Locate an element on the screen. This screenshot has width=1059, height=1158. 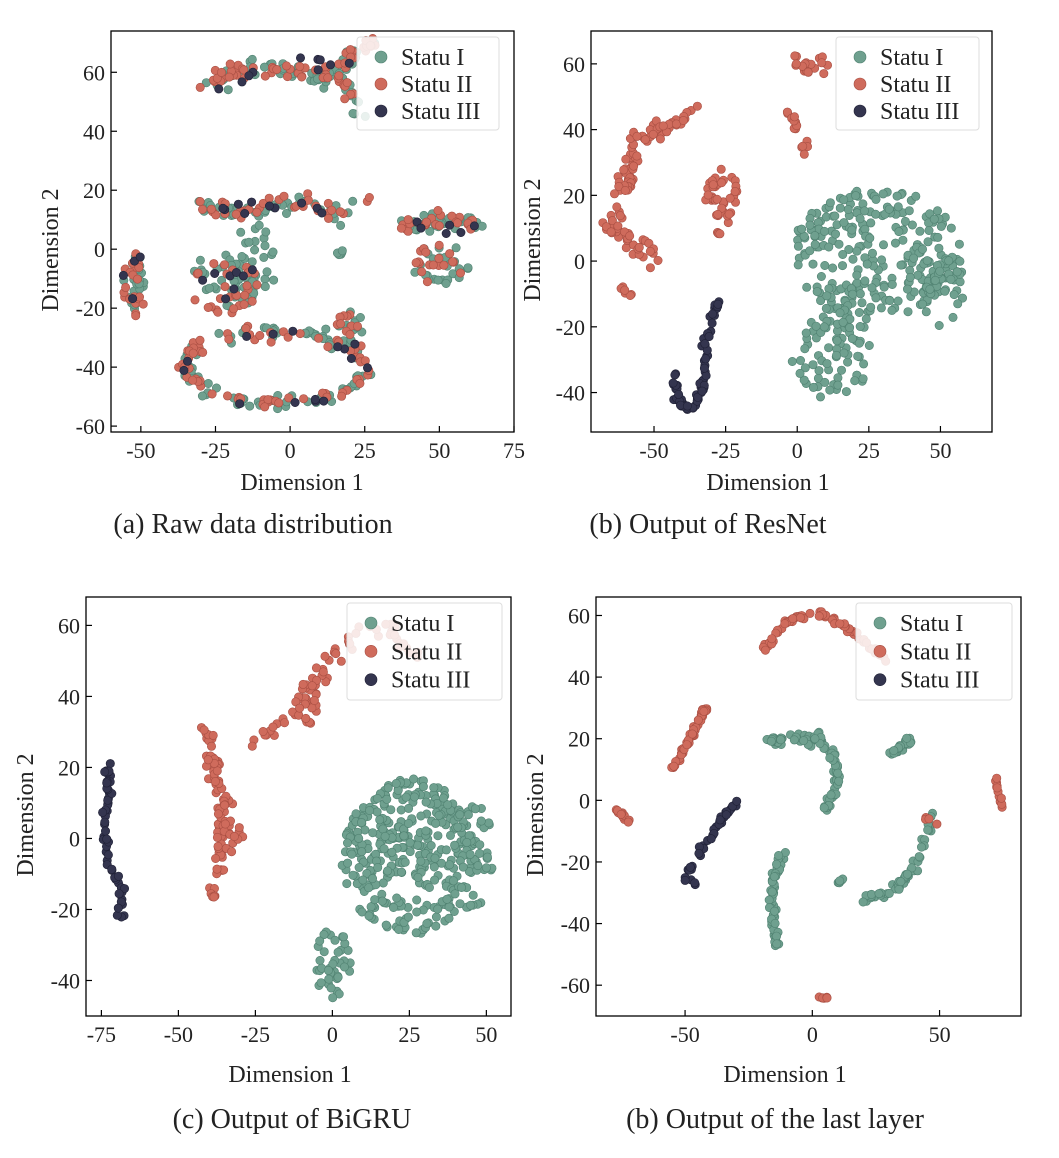
y-axis-label: Dimension 2 is located at coordinates (533, 239).